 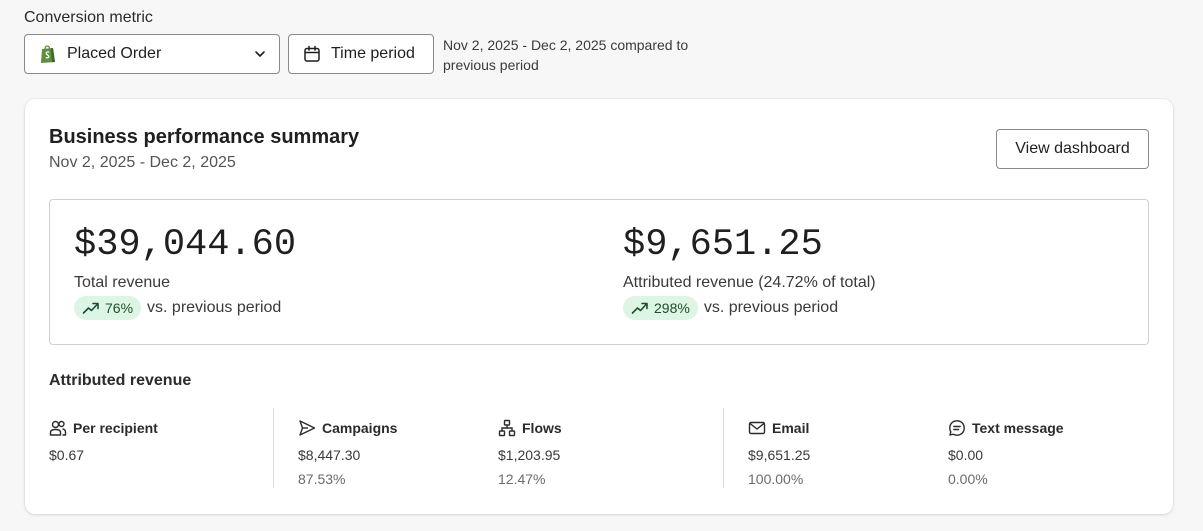 What do you see at coordinates (373, 53) in the screenshot?
I see `time-period-label: Time period` at bounding box center [373, 53].